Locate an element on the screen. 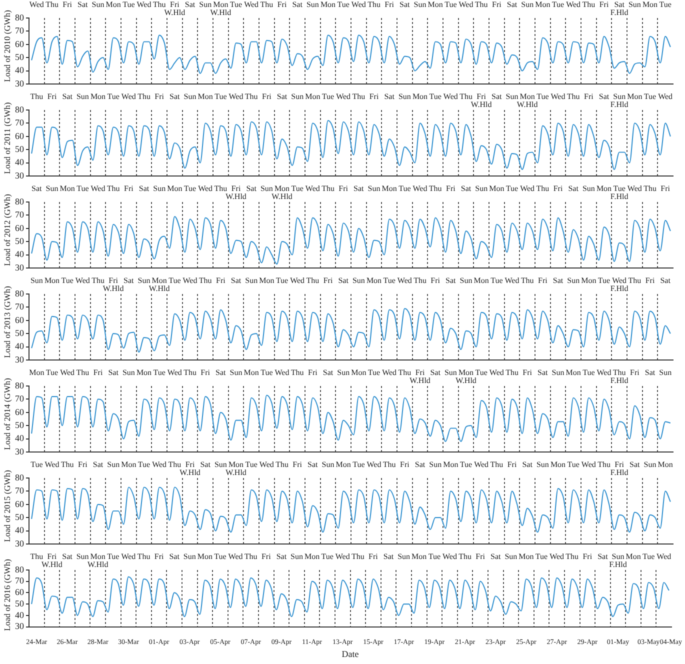  y-axis-title: Load of 2016 (GWh) is located at coordinates (7, 595).